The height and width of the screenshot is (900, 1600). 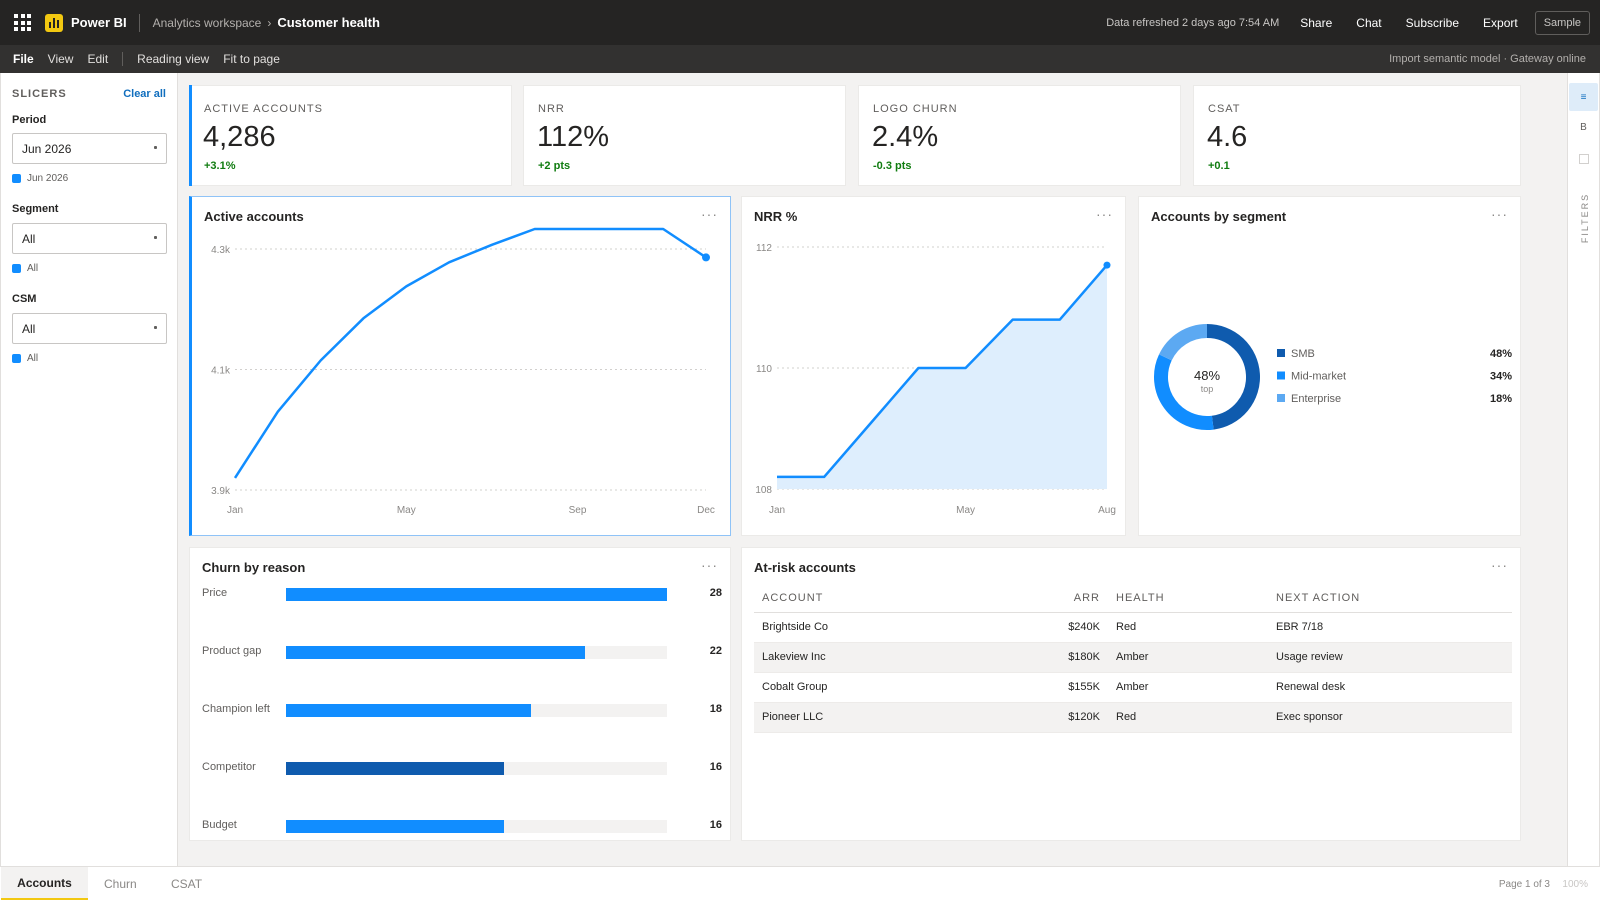 What do you see at coordinates (47, 148) in the screenshot?
I see `period-dropdown-value: Jun 2026` at bounding box center [47, 148].